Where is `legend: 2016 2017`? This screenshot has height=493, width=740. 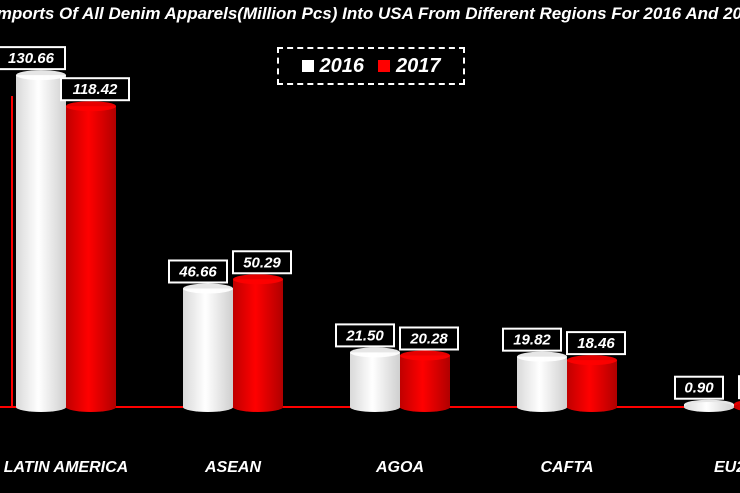
legend: 2016 2017 is located at coordinates (371, 66).